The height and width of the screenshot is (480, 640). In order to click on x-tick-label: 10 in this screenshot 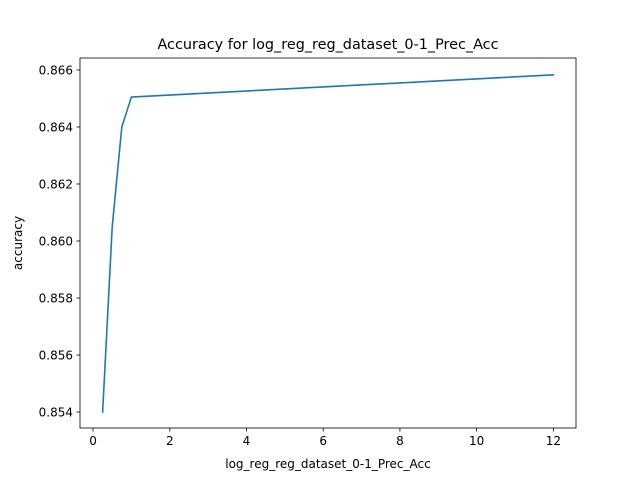, I will do `click(476, 441)`.